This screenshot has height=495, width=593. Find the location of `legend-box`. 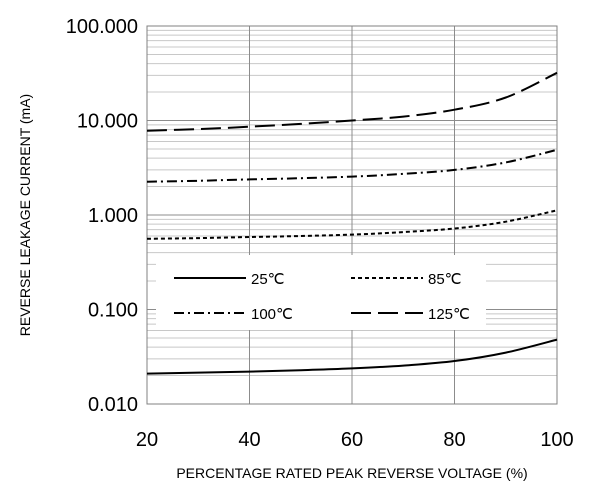

legend-box is located at coordinates (321, 292).